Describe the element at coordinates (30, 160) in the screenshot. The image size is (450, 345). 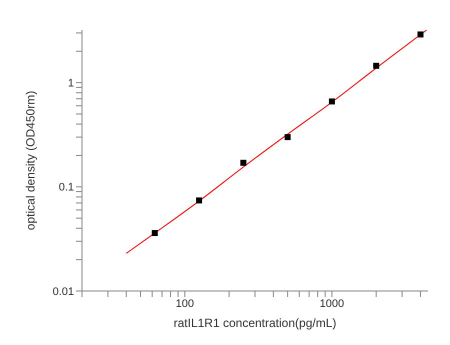
I see `y-axis-title: optical density (OD450rm)` at that location.